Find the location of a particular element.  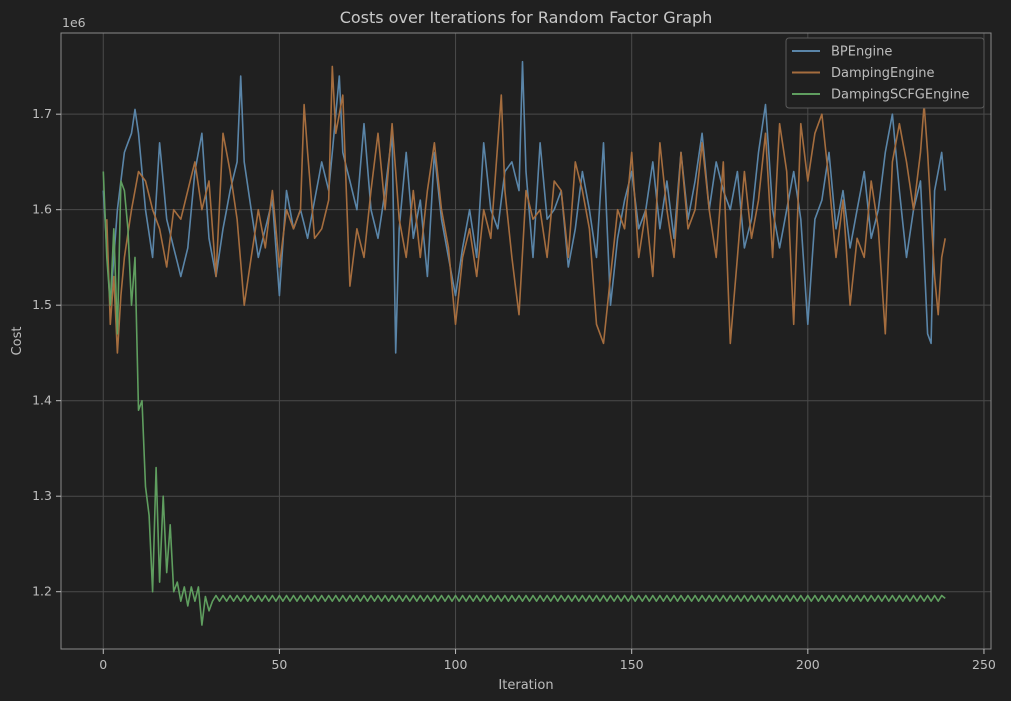

legend-box is located at coordinates (885, 73).